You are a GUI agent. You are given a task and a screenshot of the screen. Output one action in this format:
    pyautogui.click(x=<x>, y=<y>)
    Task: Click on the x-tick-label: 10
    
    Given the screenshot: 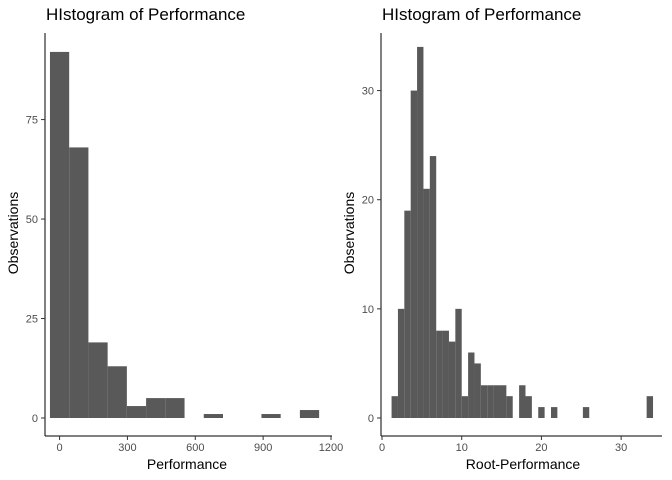 What is the action you would take?
    pyautogui.click(x=462, y=448)
    